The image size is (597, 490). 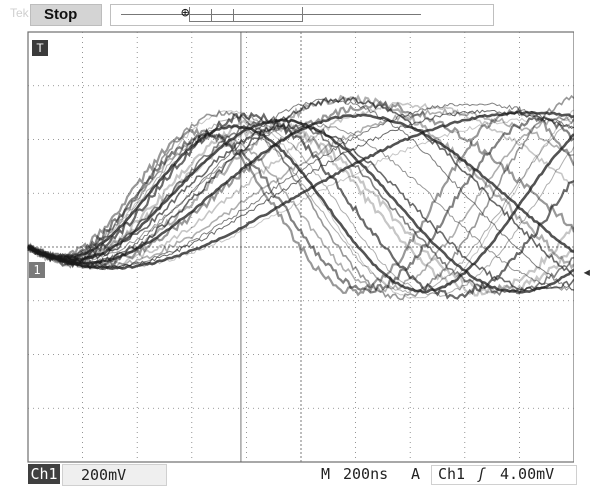 What do you see at coordinates (366, 474) in the screenshot?
I see `time-per-div: 200ns` at bounding box center [366, 474].